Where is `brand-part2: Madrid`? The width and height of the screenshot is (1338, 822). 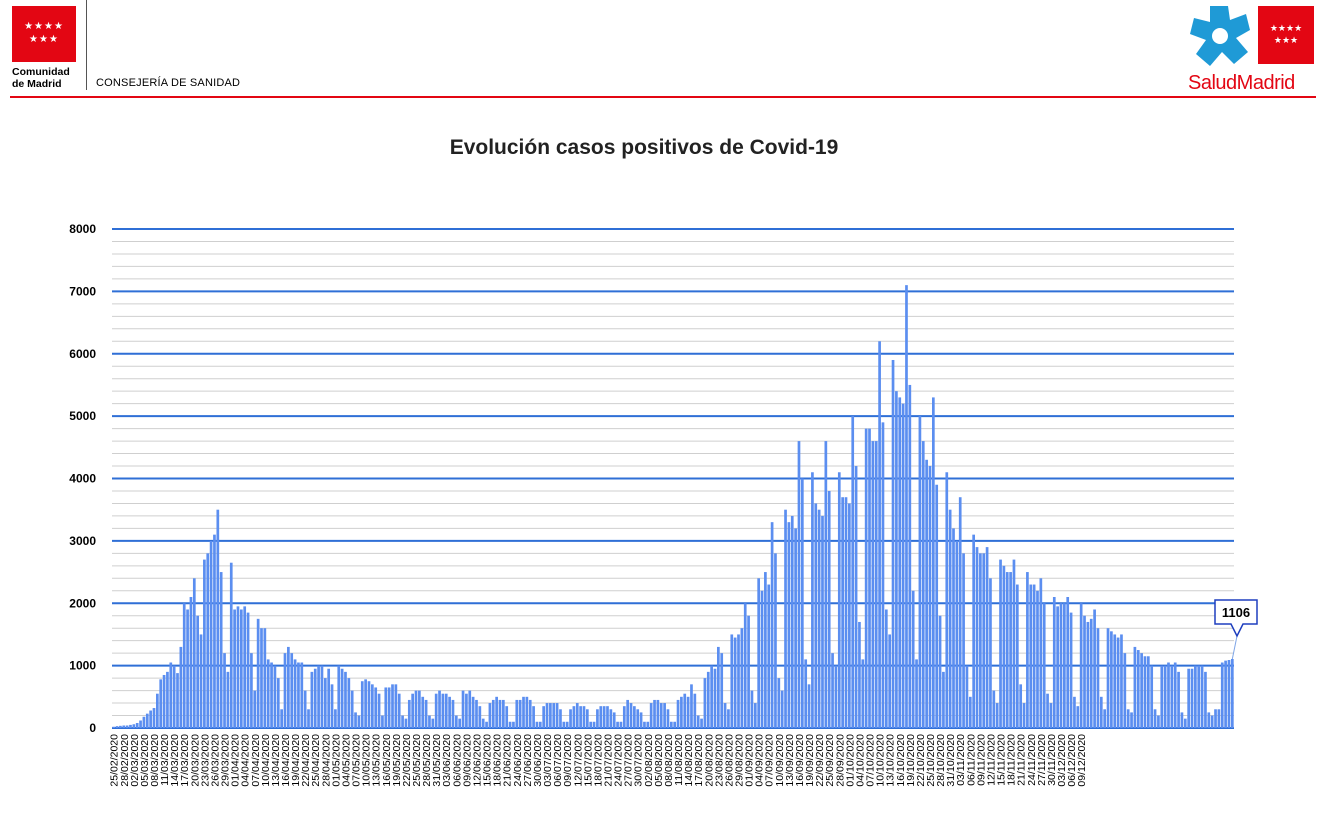
brand-part2: Madrid is located at coordinates (1266, 83).